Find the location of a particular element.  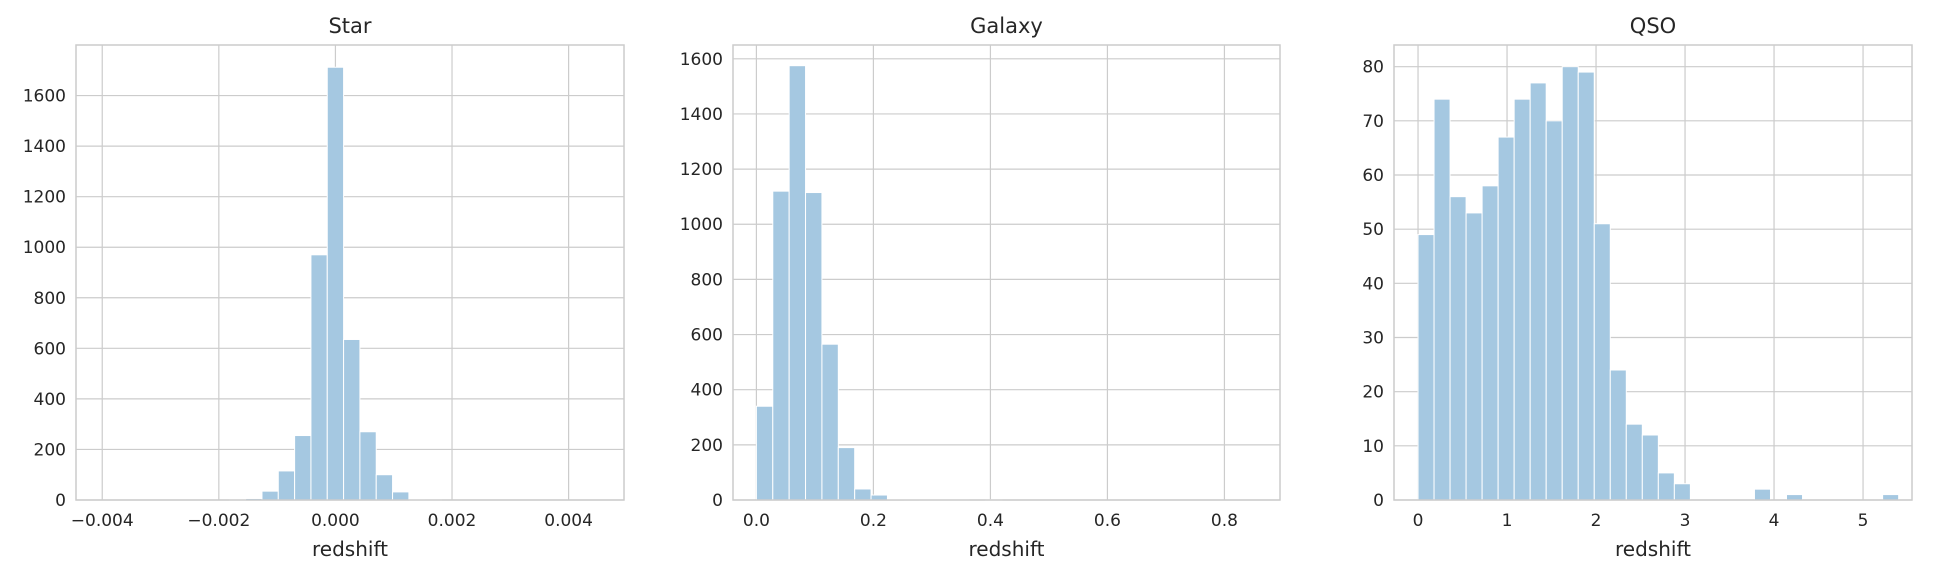

star-x-tick-label: −0.004 is located at coordinates (102, 521).